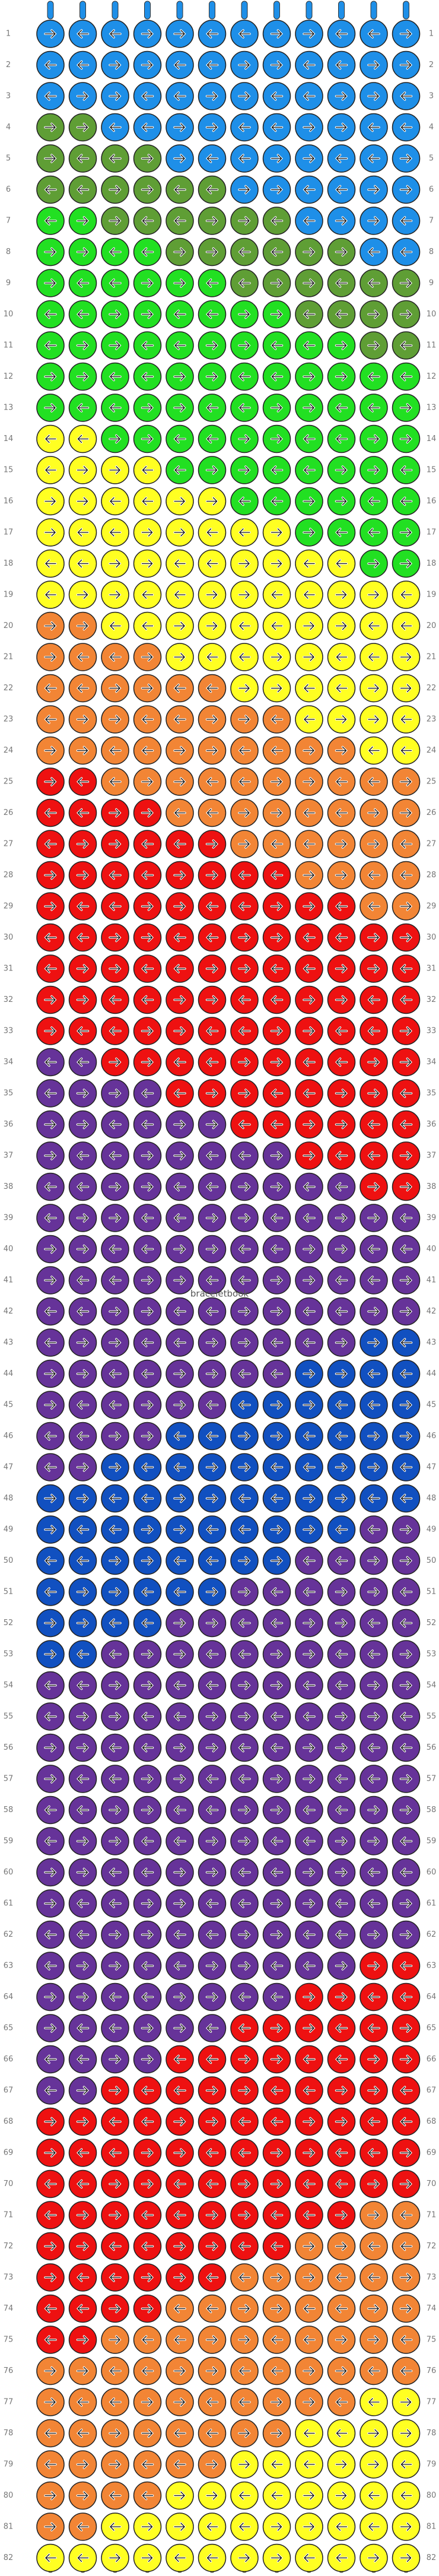  Describe the element at coordinates (432, 1218) in the screenshot. I see `row-number: 39` at that location.